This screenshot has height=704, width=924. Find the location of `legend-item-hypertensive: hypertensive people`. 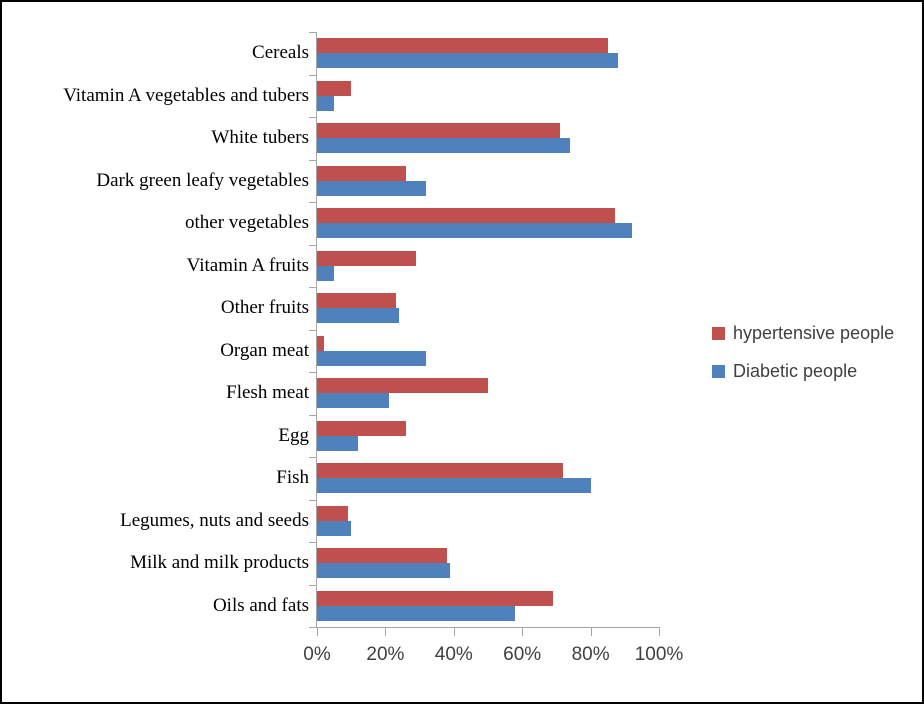

legend-item-hypertensive: hypertensive people is located at coordinates (803, 333).